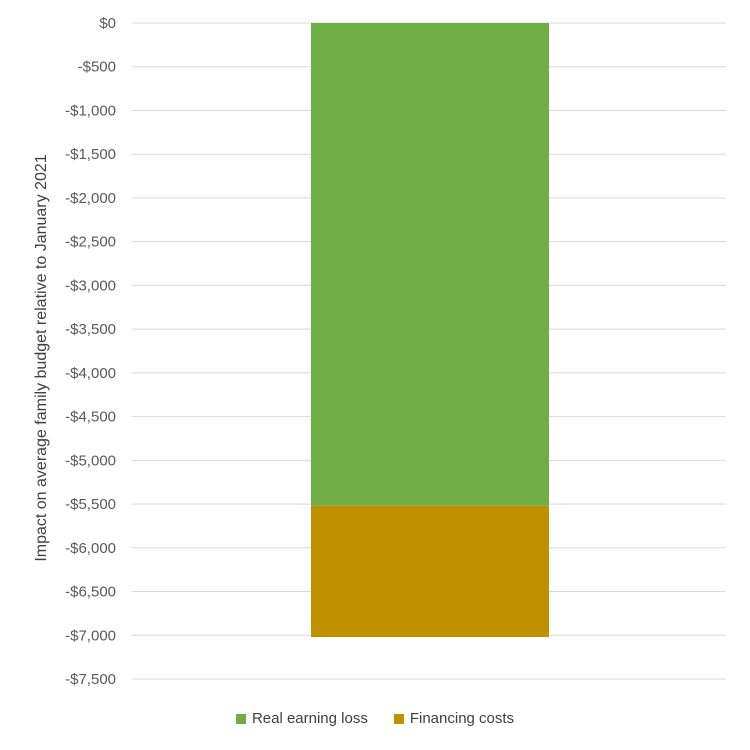 The height and width of the screenshot is (750, 750). I want to click on legend-swatch-real-earning-loss, so click(240, 718).